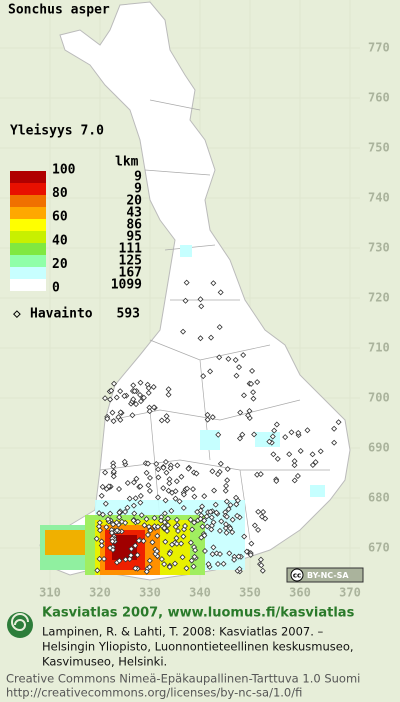 The width and height of the screenshot is (400, 702). Describe the element at coordinates (150, 593) in the screenshot. I see `x-label: 330` at that location.